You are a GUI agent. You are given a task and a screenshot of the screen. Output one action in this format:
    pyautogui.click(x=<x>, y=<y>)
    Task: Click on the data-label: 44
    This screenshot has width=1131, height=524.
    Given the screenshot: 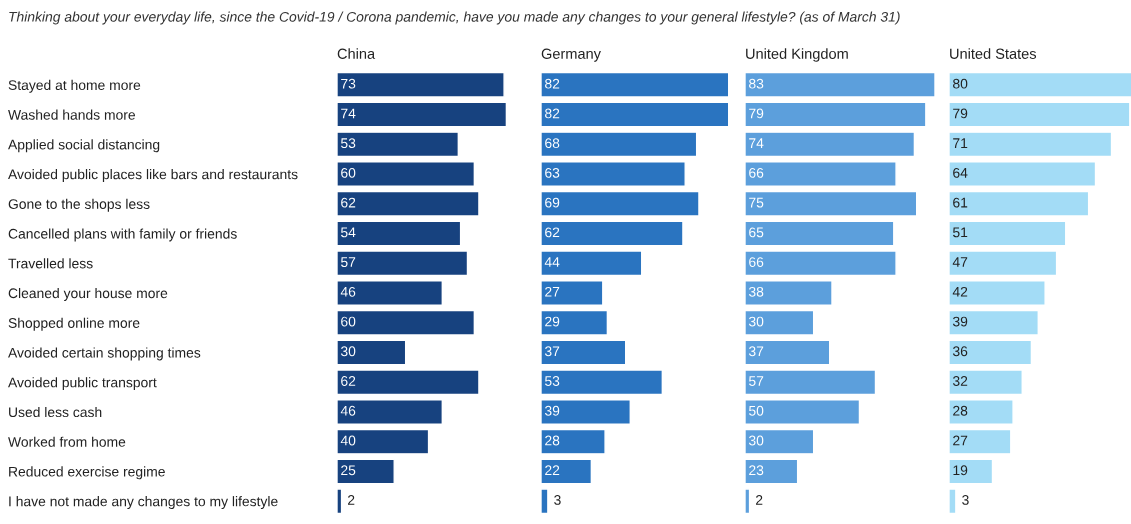 What is the action you would take?
    pyautogui.click(x=552, y=262)
    